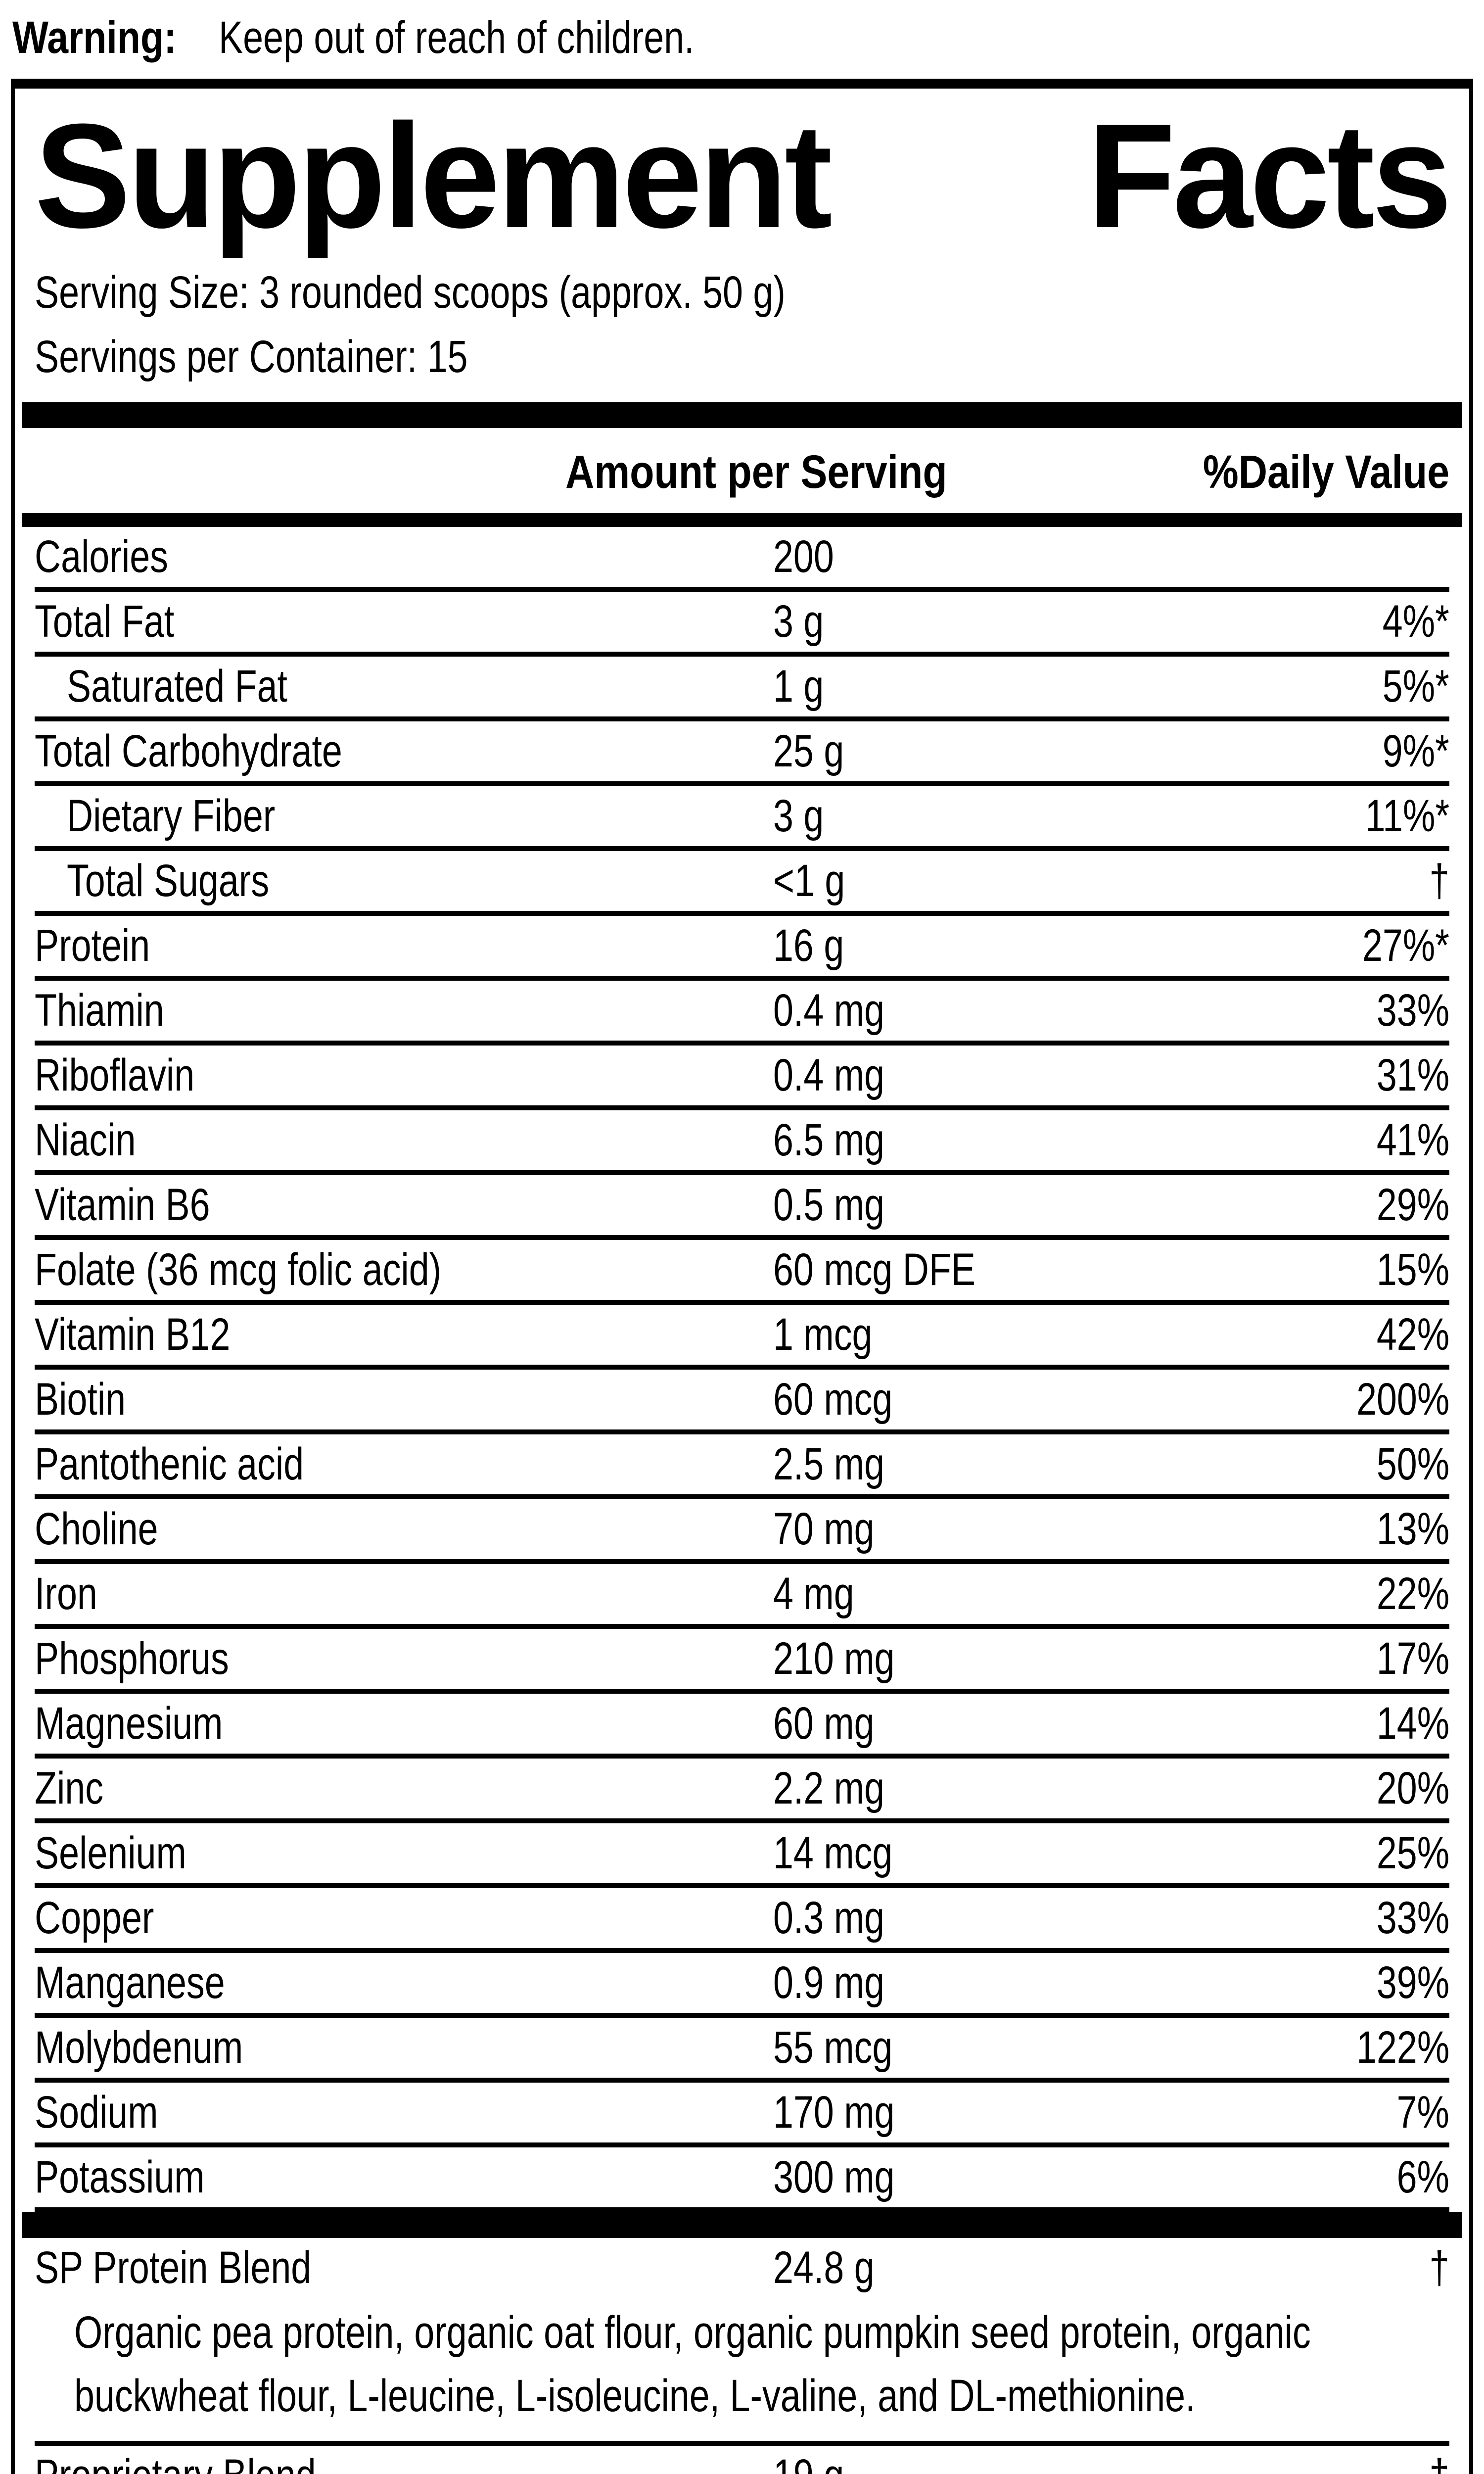 The height and width of the screenshot is (2474, 1484). I want to click on nutrient-daily-value: 41%, so click(1412, 1139).